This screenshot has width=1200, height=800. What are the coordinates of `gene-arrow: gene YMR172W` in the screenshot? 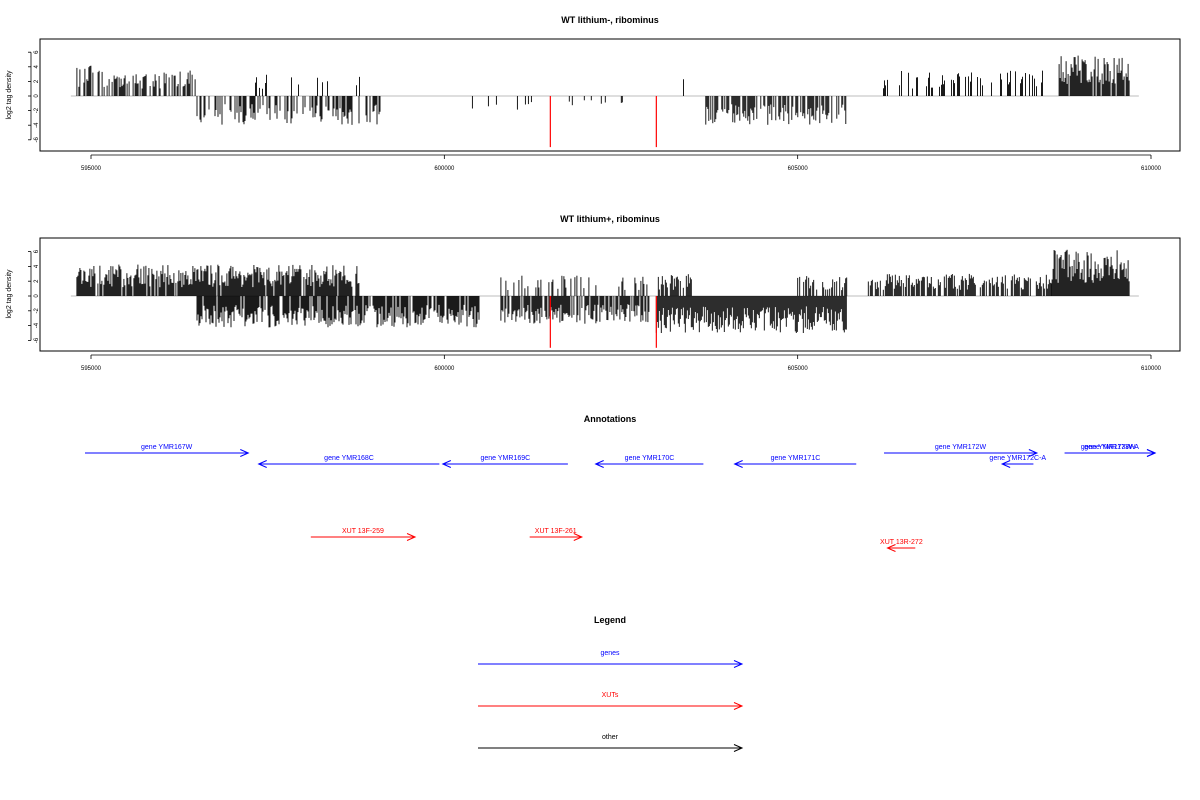 It's located at (961, 450).